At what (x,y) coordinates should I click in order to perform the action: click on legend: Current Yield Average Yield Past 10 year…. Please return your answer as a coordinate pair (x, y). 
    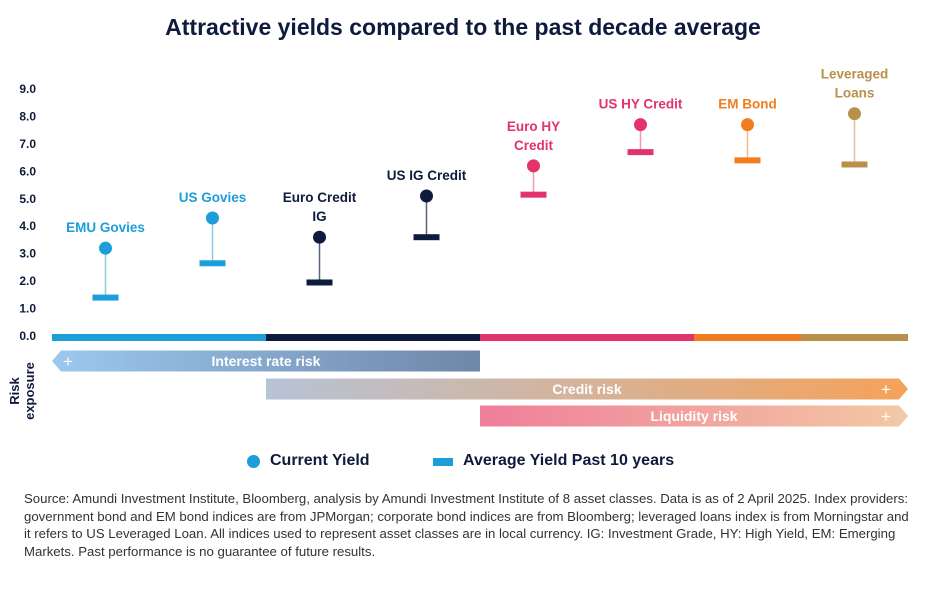
    Looking at the image, I should click on (463, 462).